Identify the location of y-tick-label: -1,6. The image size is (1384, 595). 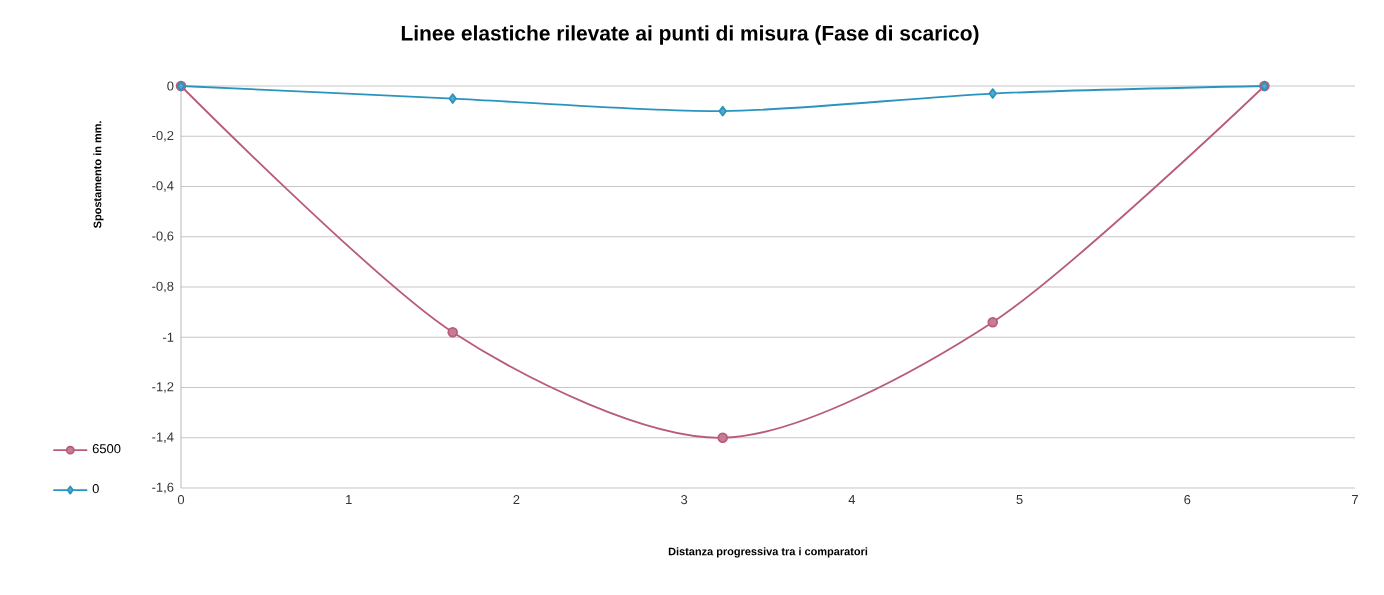
(163, 488).